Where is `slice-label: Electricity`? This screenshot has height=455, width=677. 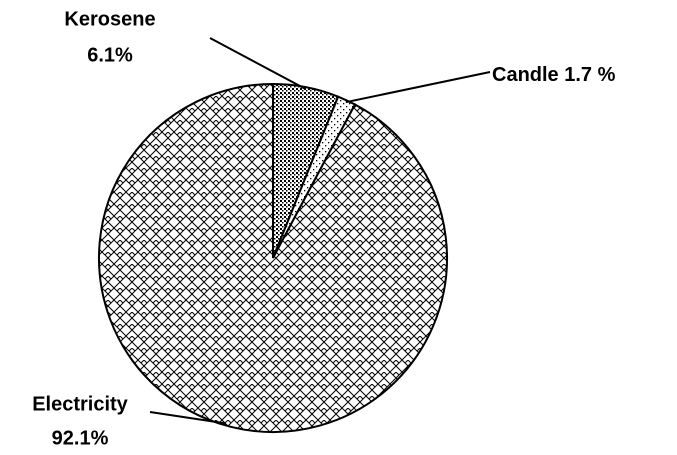 slice-label: Electricity is located at coordinates (80, 404).